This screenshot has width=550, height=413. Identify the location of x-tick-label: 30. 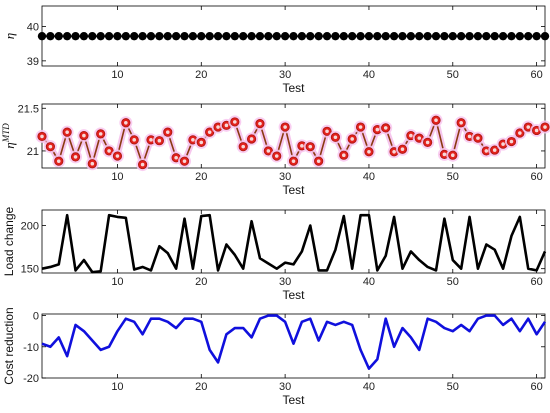
(285, 387).